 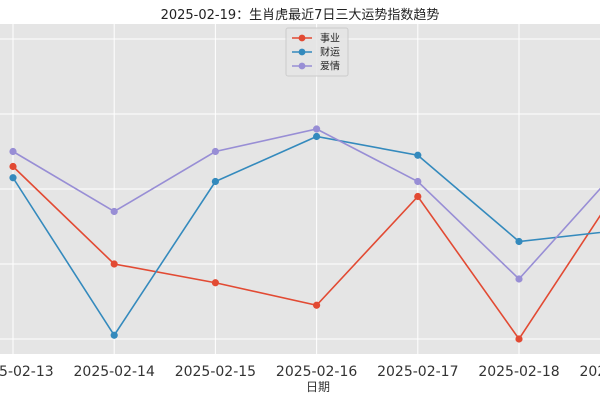 What do you see at coordinates (215, 372) in the screenshot?
I see `x-tick-label: 2025-02-15` at bounding box center [215, 372].